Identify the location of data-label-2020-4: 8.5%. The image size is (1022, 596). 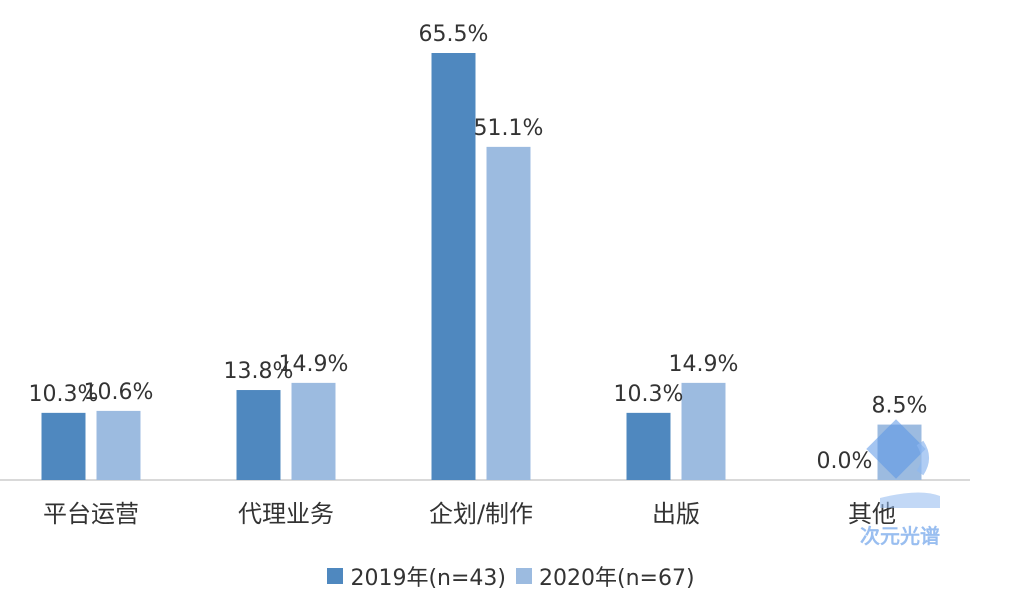
(900, 406).